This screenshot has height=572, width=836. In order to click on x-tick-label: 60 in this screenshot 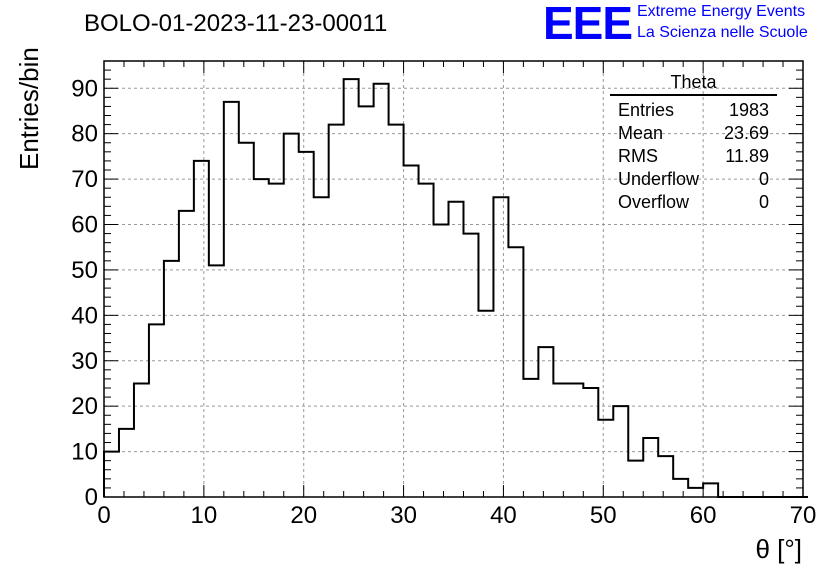, I will do `click(703, 515)`.